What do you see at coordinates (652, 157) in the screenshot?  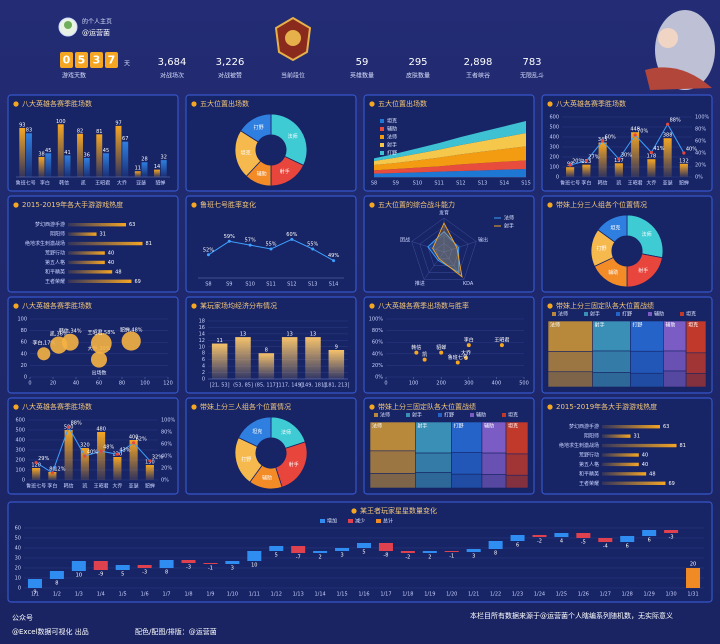 I see `value-label: 178` at bounding box center [652, 157].